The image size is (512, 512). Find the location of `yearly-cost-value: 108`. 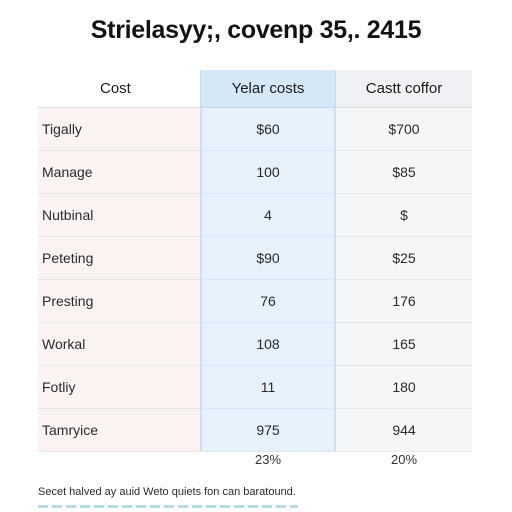

yearly-cost-value: 108 is located at coordinates (268, 344).